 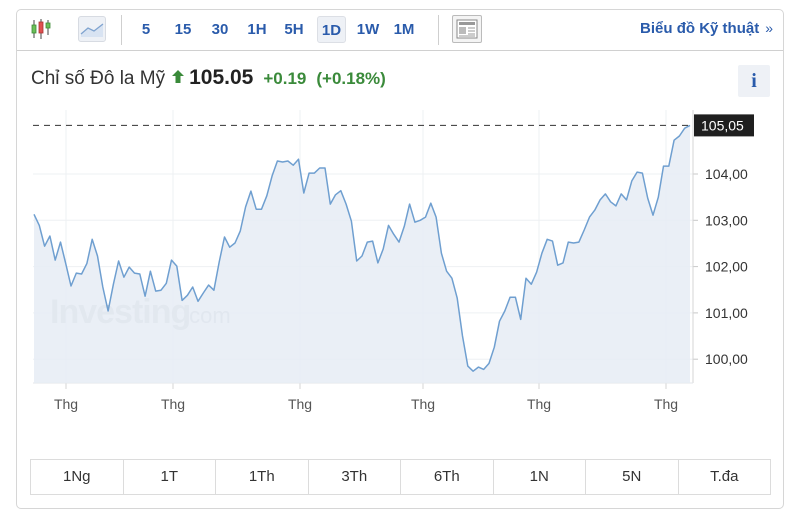 What do you see at coordinates (700, 28) in the screenshot?
I see `technical-chart-label: Biểu đồ Kỹ thuật` at bounding box center [700, 28].